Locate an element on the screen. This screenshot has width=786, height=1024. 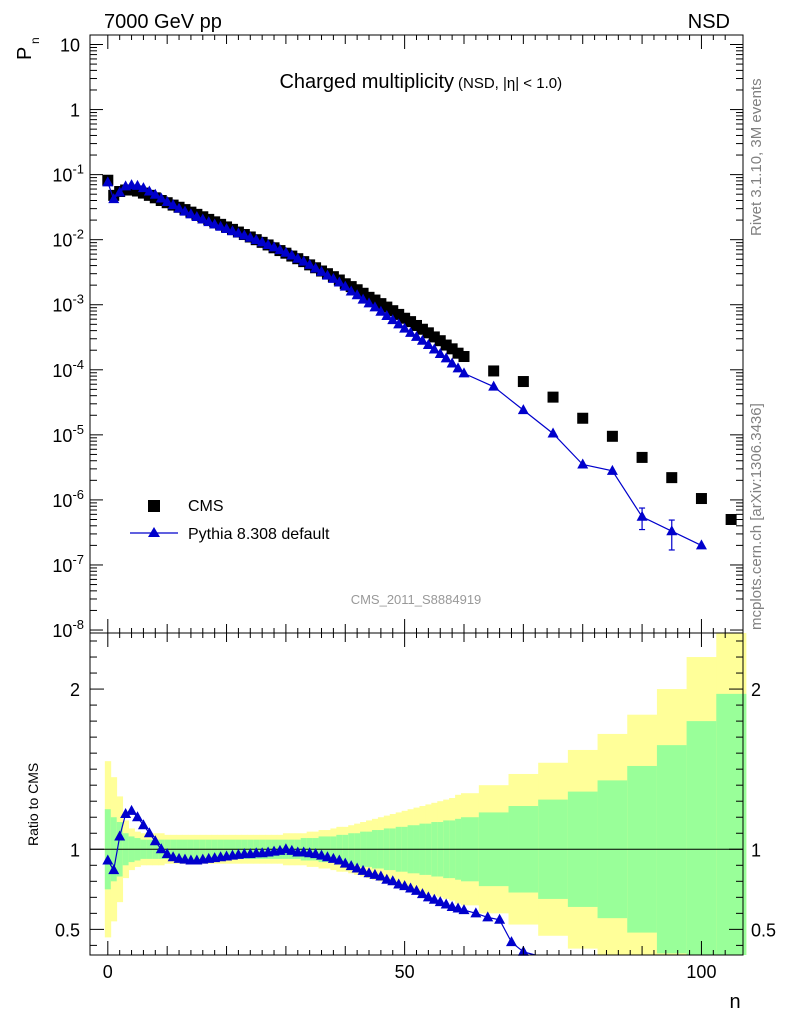
legend-cms-marker is located at coordinates (154, 506).